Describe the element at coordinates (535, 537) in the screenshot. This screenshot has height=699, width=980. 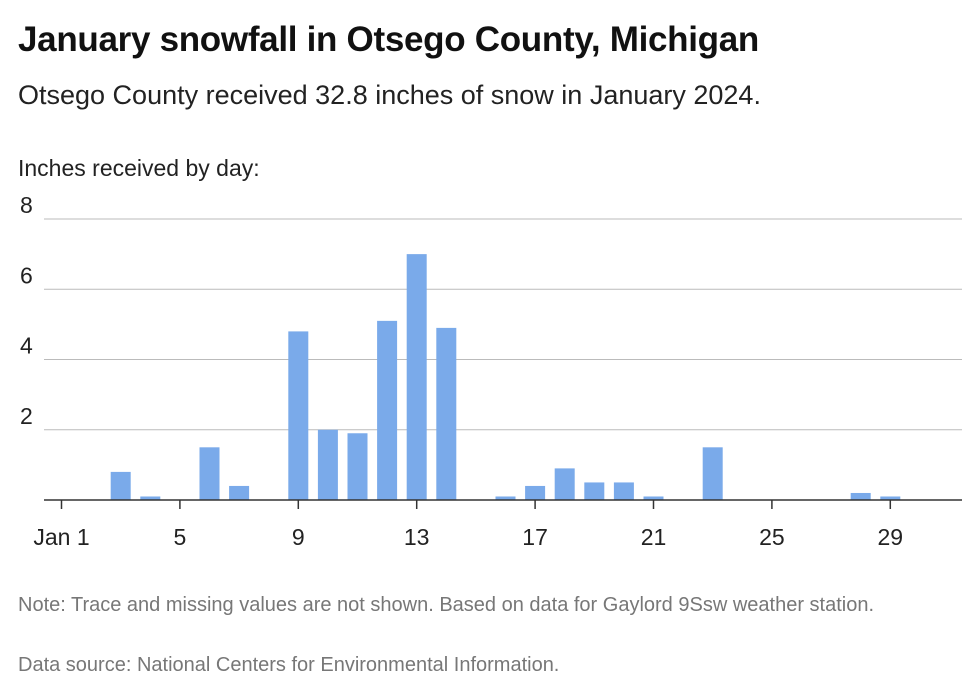
I see `x-tick-label: 17` at that location.